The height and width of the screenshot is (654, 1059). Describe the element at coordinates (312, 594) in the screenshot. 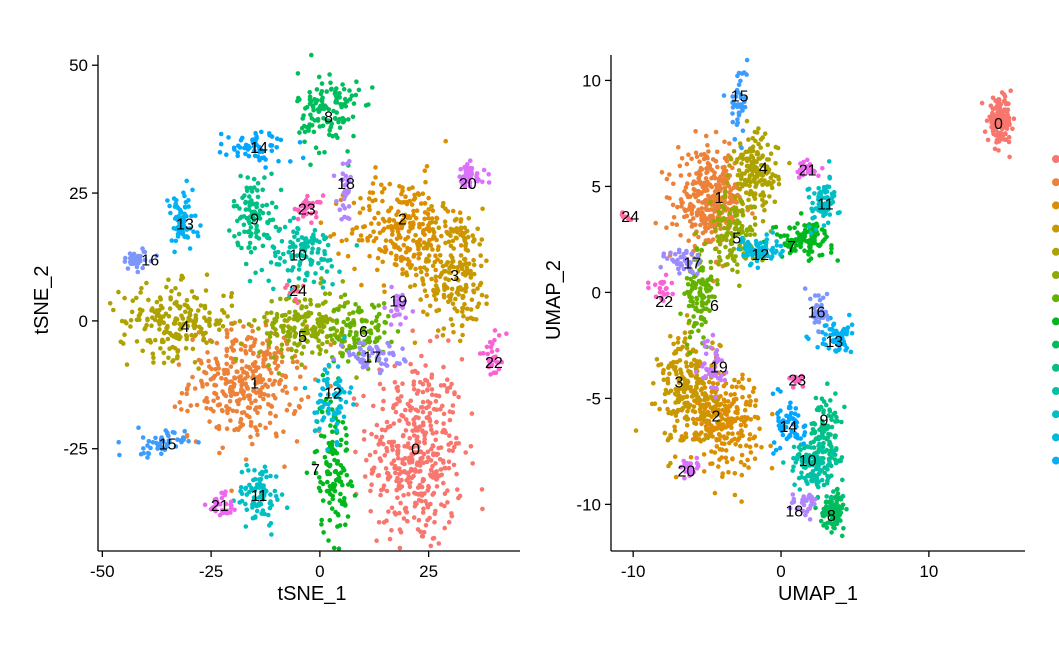

I see `tsne-x-axis-title: tSNE_1` at that location.